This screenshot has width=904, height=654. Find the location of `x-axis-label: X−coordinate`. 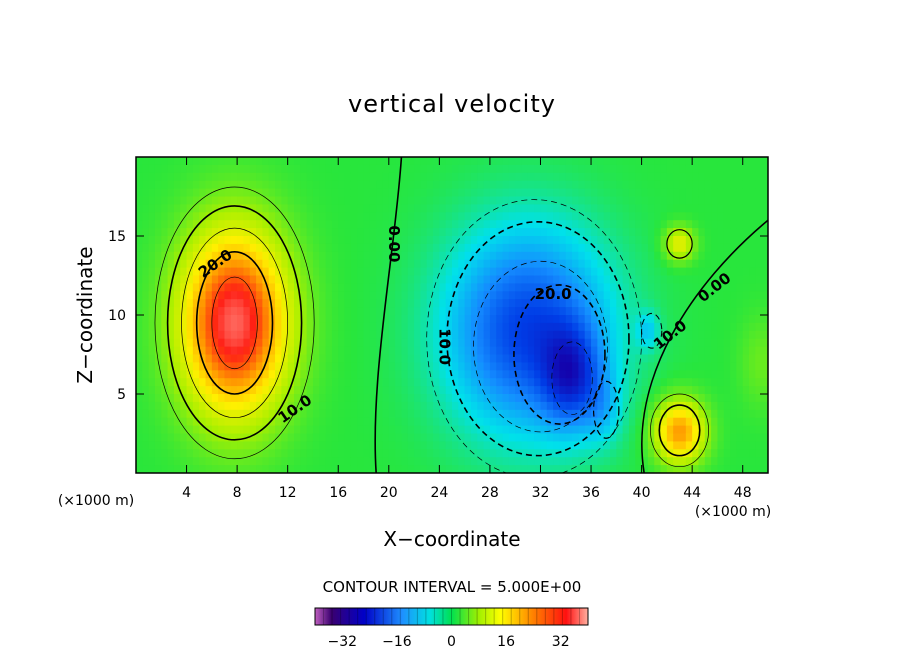

x-axis-label: X−coordinate is located at coordinates (451, 539).